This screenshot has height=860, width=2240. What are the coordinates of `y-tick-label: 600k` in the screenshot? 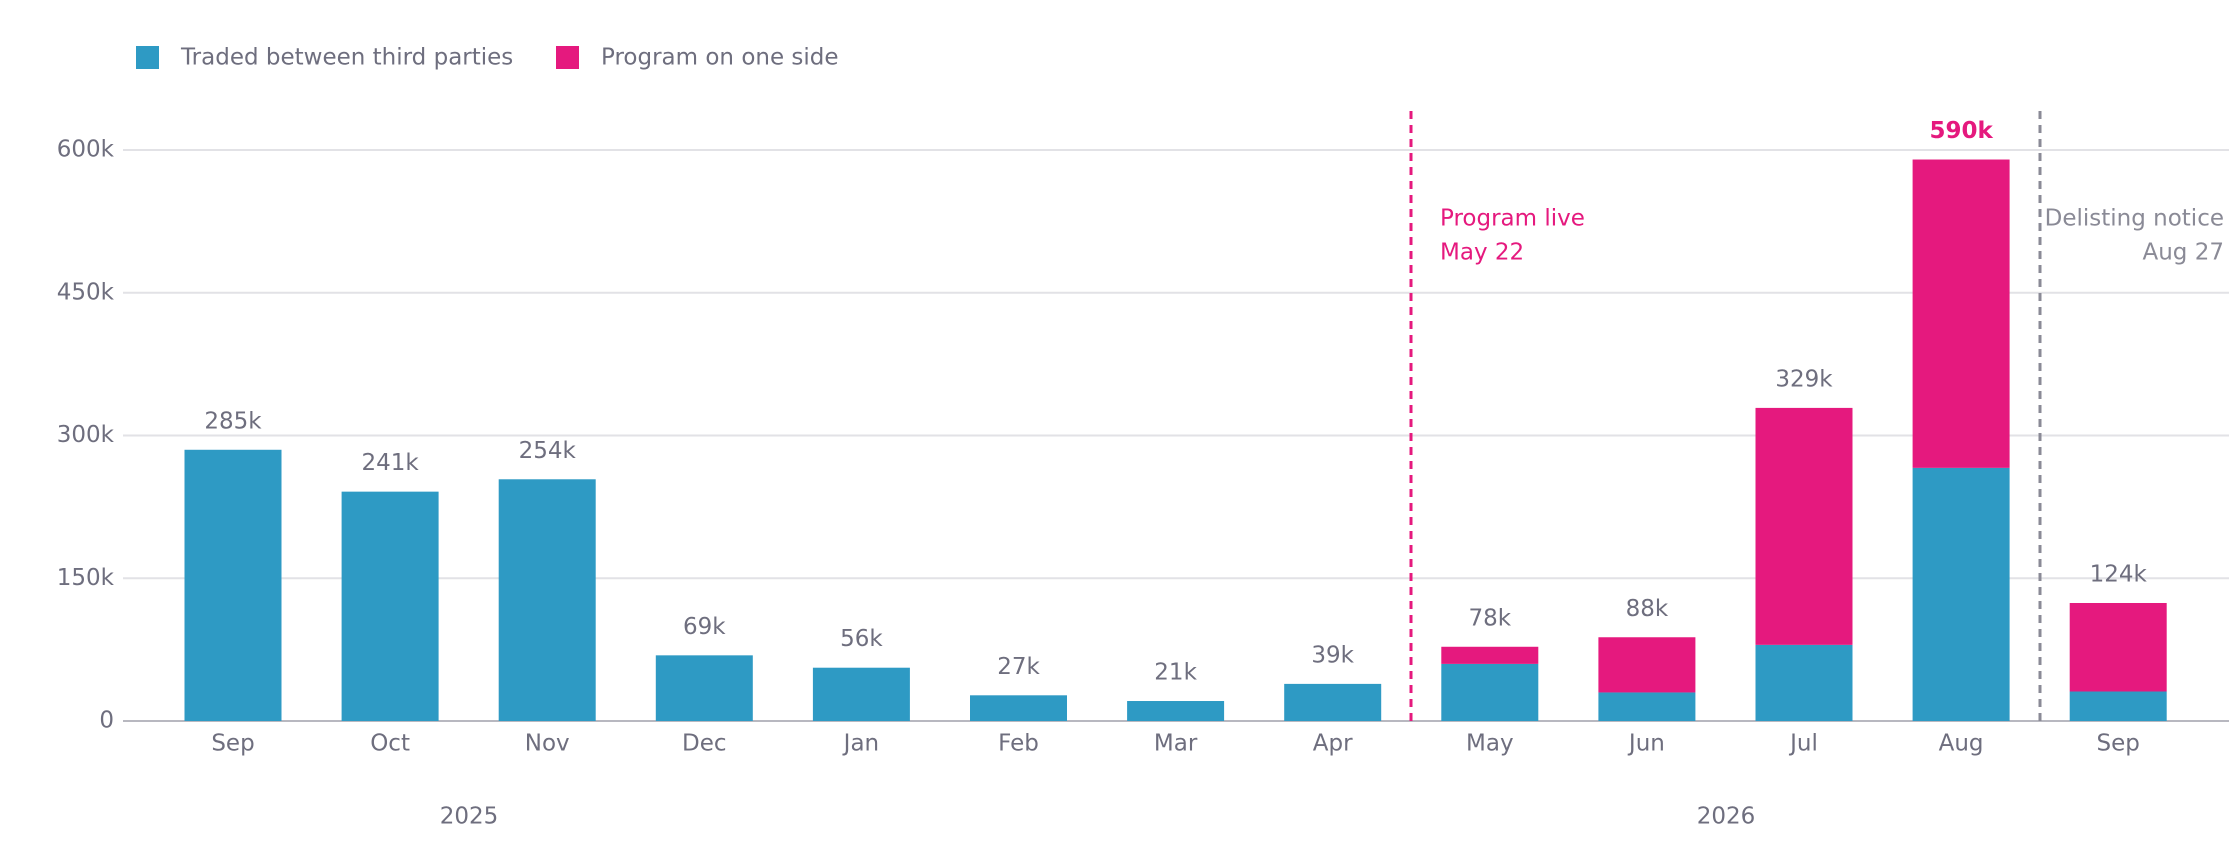 It's located at (86, 150).